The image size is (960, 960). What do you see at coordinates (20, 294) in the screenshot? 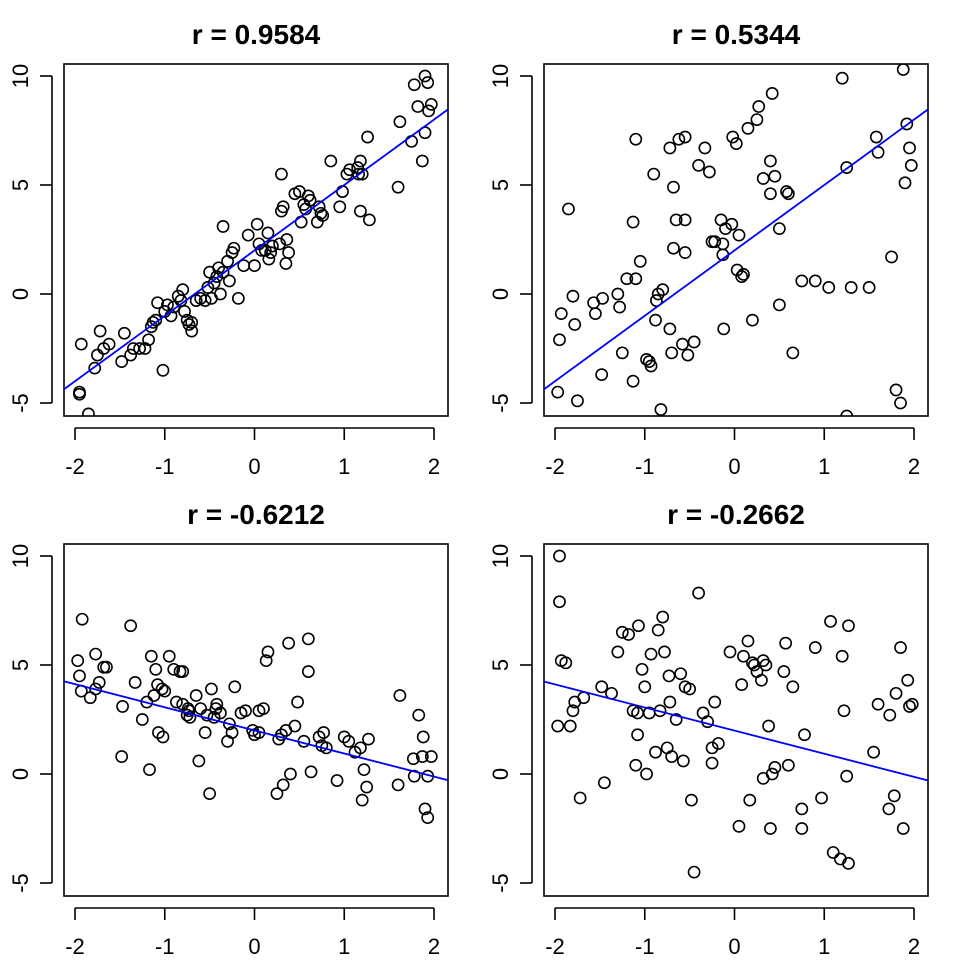
I see `y-tick-label: 0` at bounding box center [20, 294].